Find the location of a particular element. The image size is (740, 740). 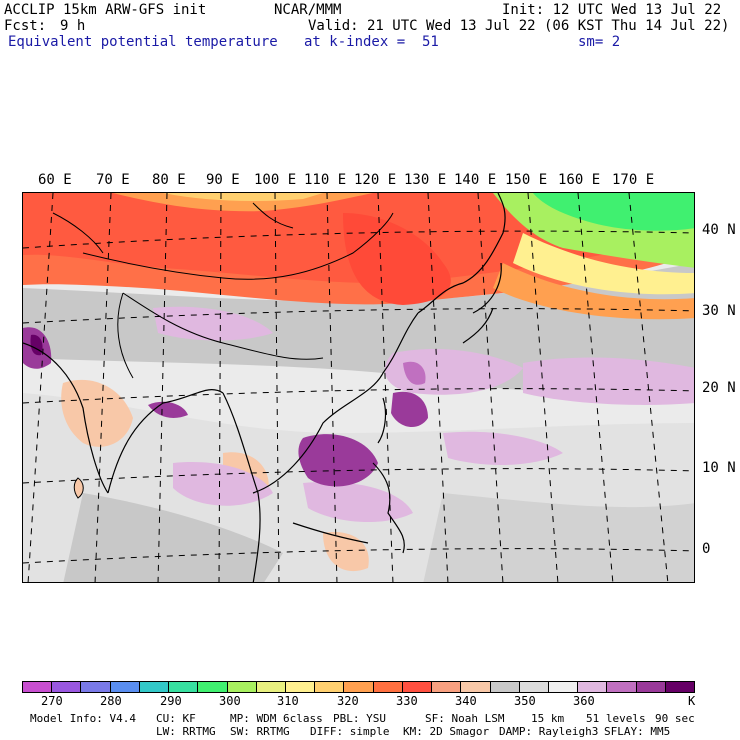

colorbar is located at coordinates (358, 687).